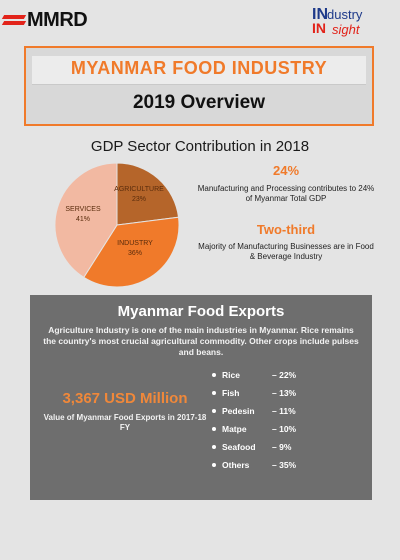  I want to click on list-item: Seafood – 9%, so click(287, 451).